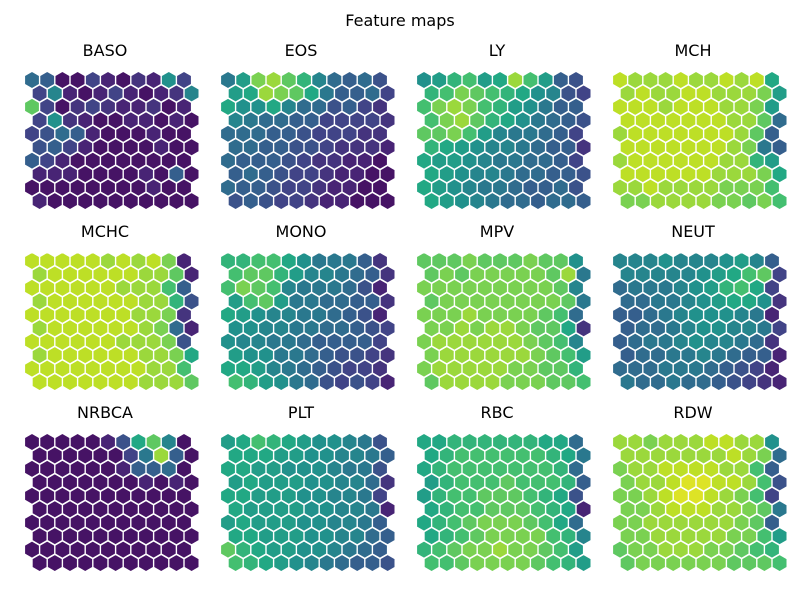 This screenshot has width=800, height=600. What do you see at coordinates (692, 412) in the screenshot?
I see `panel-title-rdw: RDW` at bounding box center [692, 412].